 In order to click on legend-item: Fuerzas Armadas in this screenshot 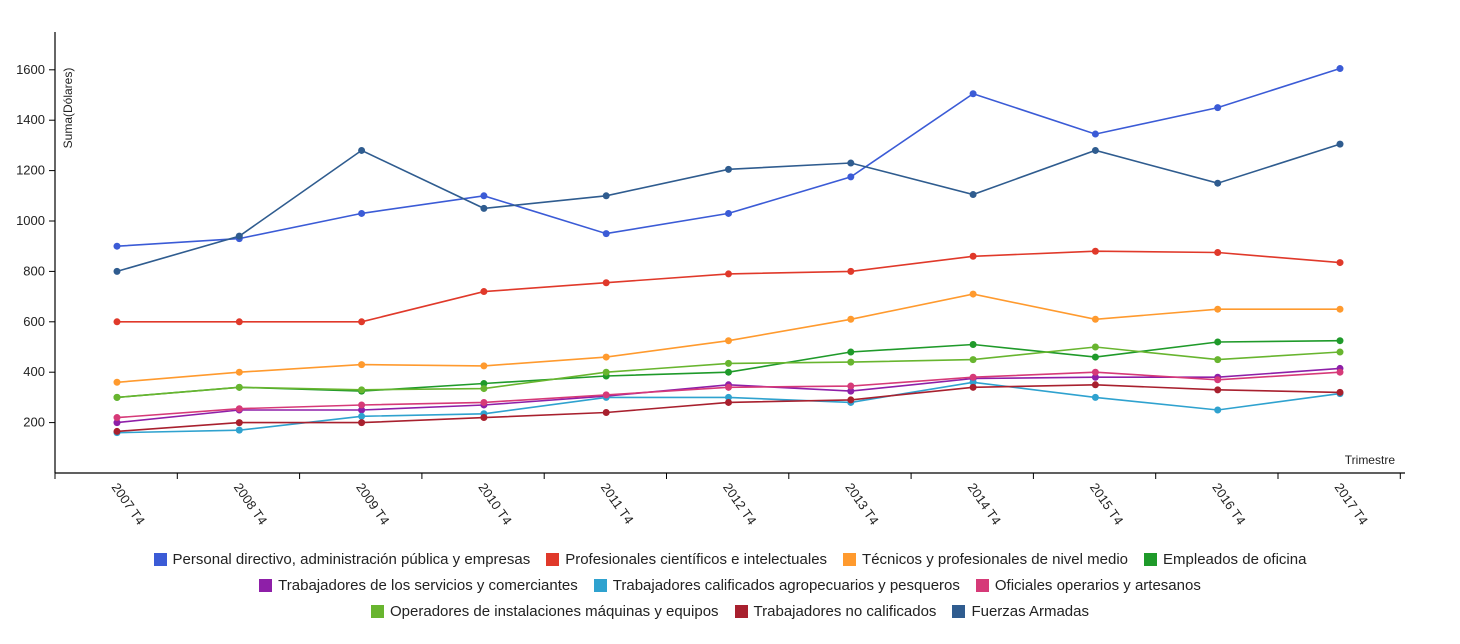, I will do `click(1020, 611)`.